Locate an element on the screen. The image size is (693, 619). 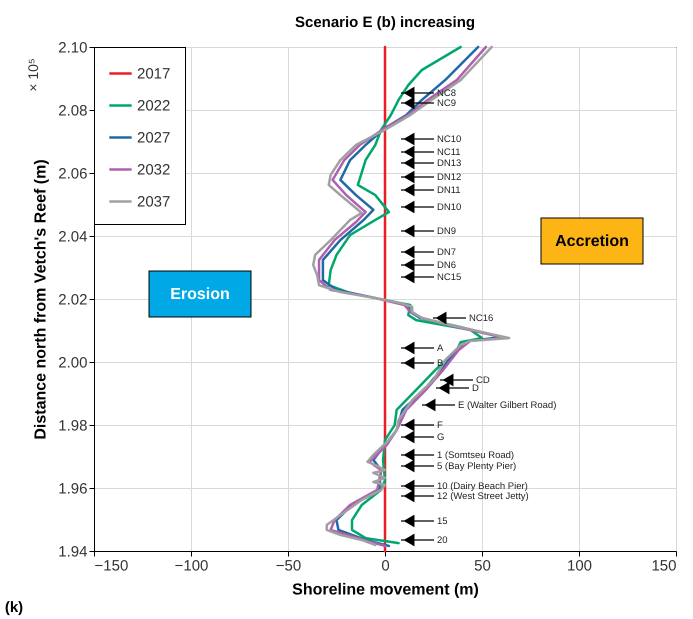
annotation: CD is located at coordinates (483, 380).